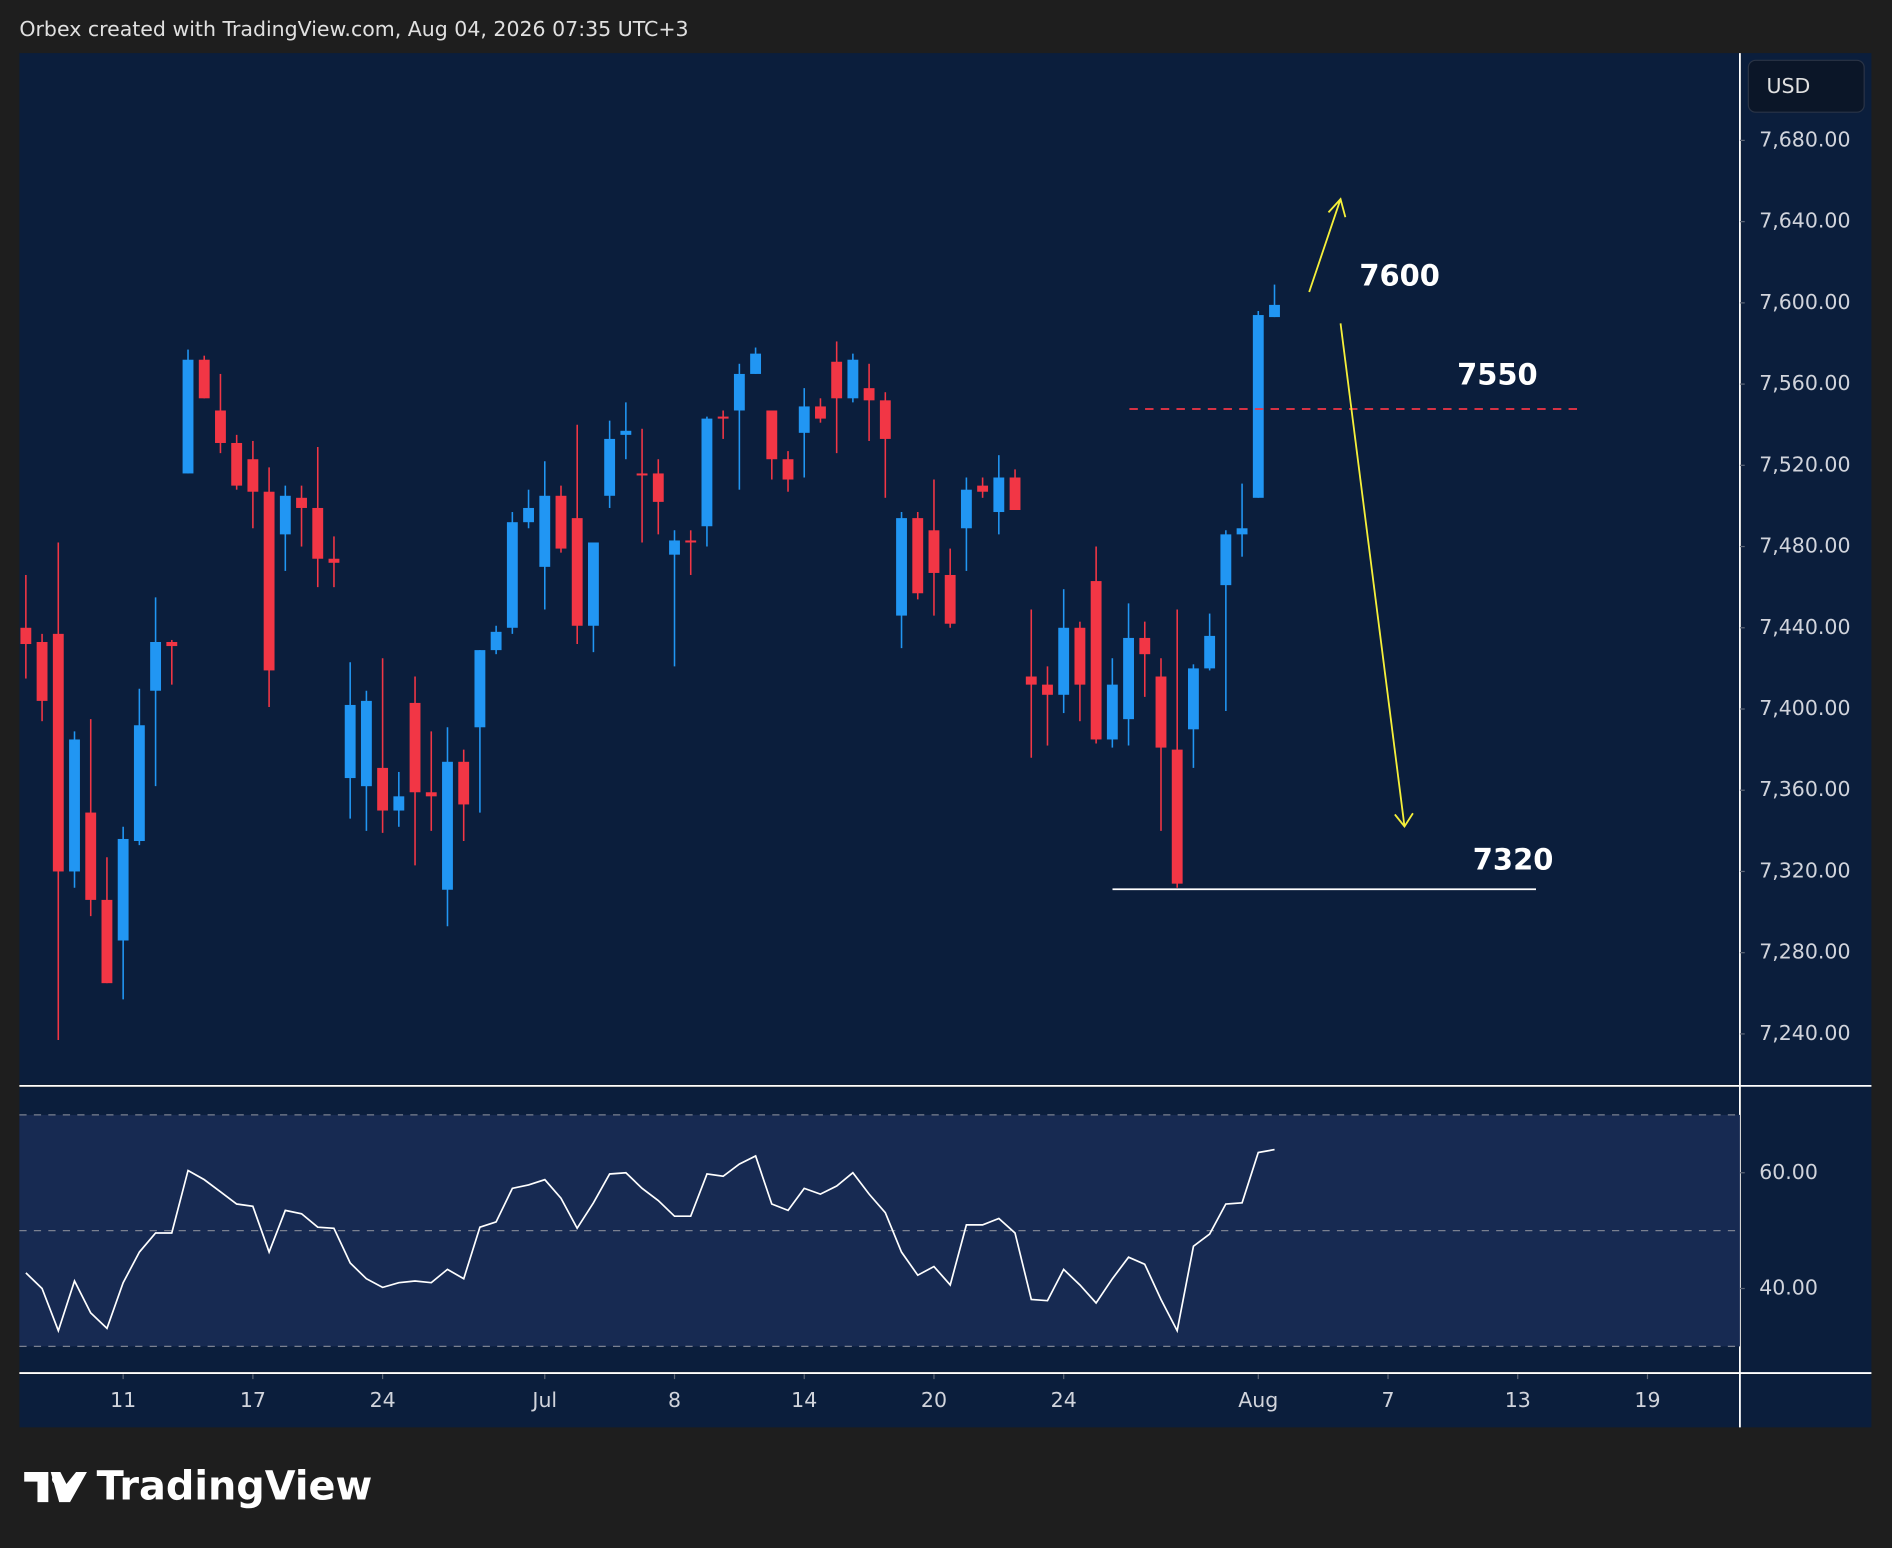  What do you see at coordinates (543, 1400) in the screenshot?
I see `x-tick-label: Jul` at bounding box center [543, 1400].